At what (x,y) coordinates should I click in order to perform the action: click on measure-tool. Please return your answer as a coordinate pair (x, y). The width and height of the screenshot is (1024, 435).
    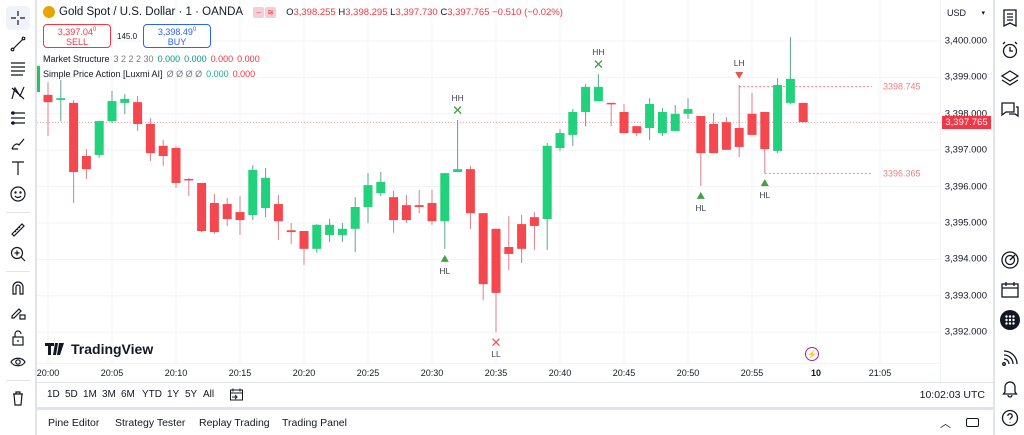
    Looking at the image, I should click on (18, 230).